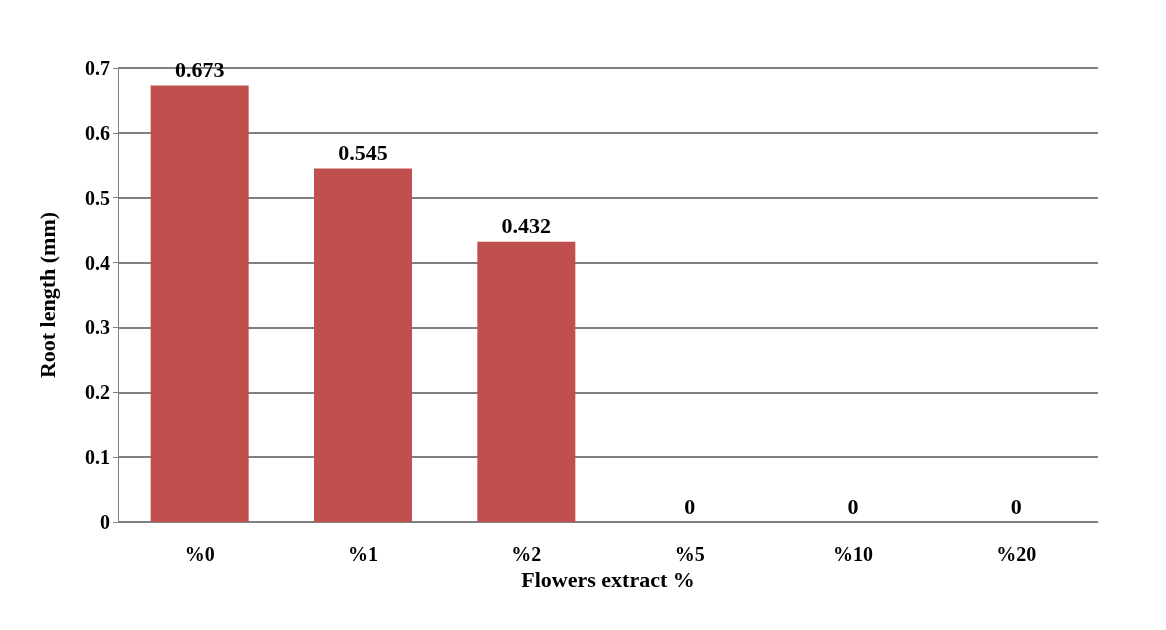 This screenshot has height=630, width=1166. What do you see at coordinates (526, 226) in the screenshot?
I see `data-label: 0.432` at bounding box center [526, 226].